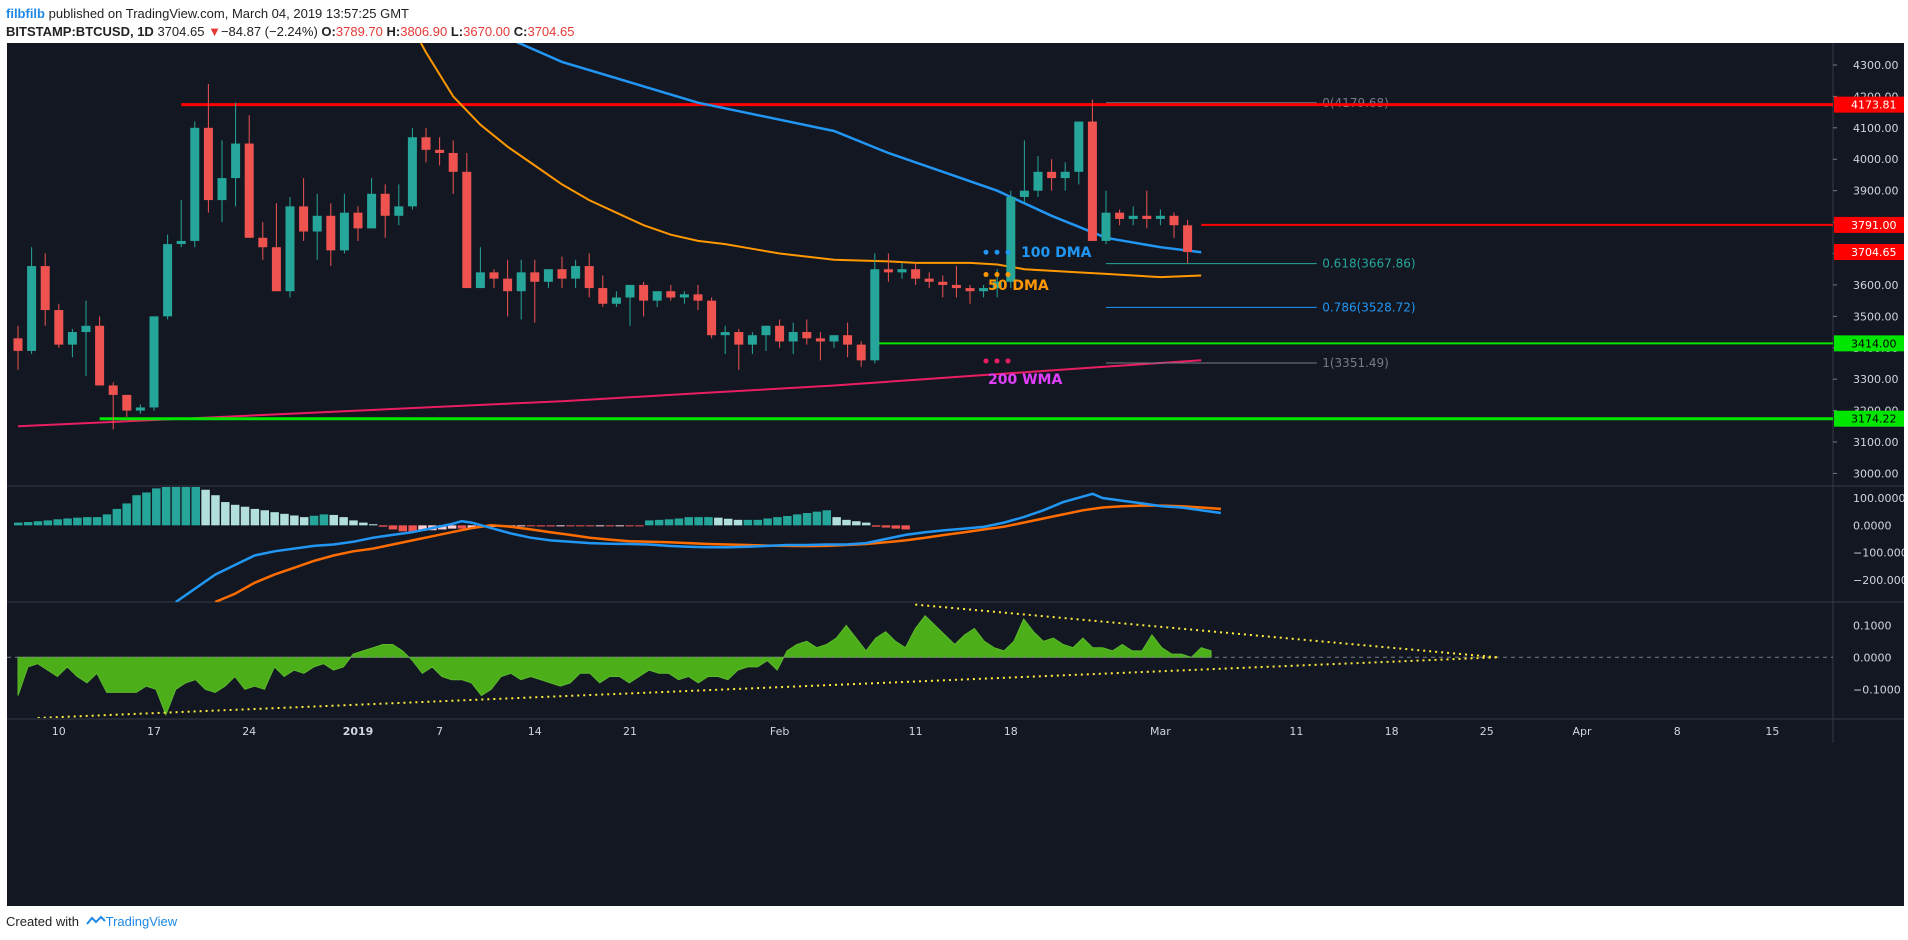 The width and height of the screenshot is (1908, 940). Describe the element at coordinates (779, 731) in the screenshot. I see `time-axis-label: Feb` at that location.